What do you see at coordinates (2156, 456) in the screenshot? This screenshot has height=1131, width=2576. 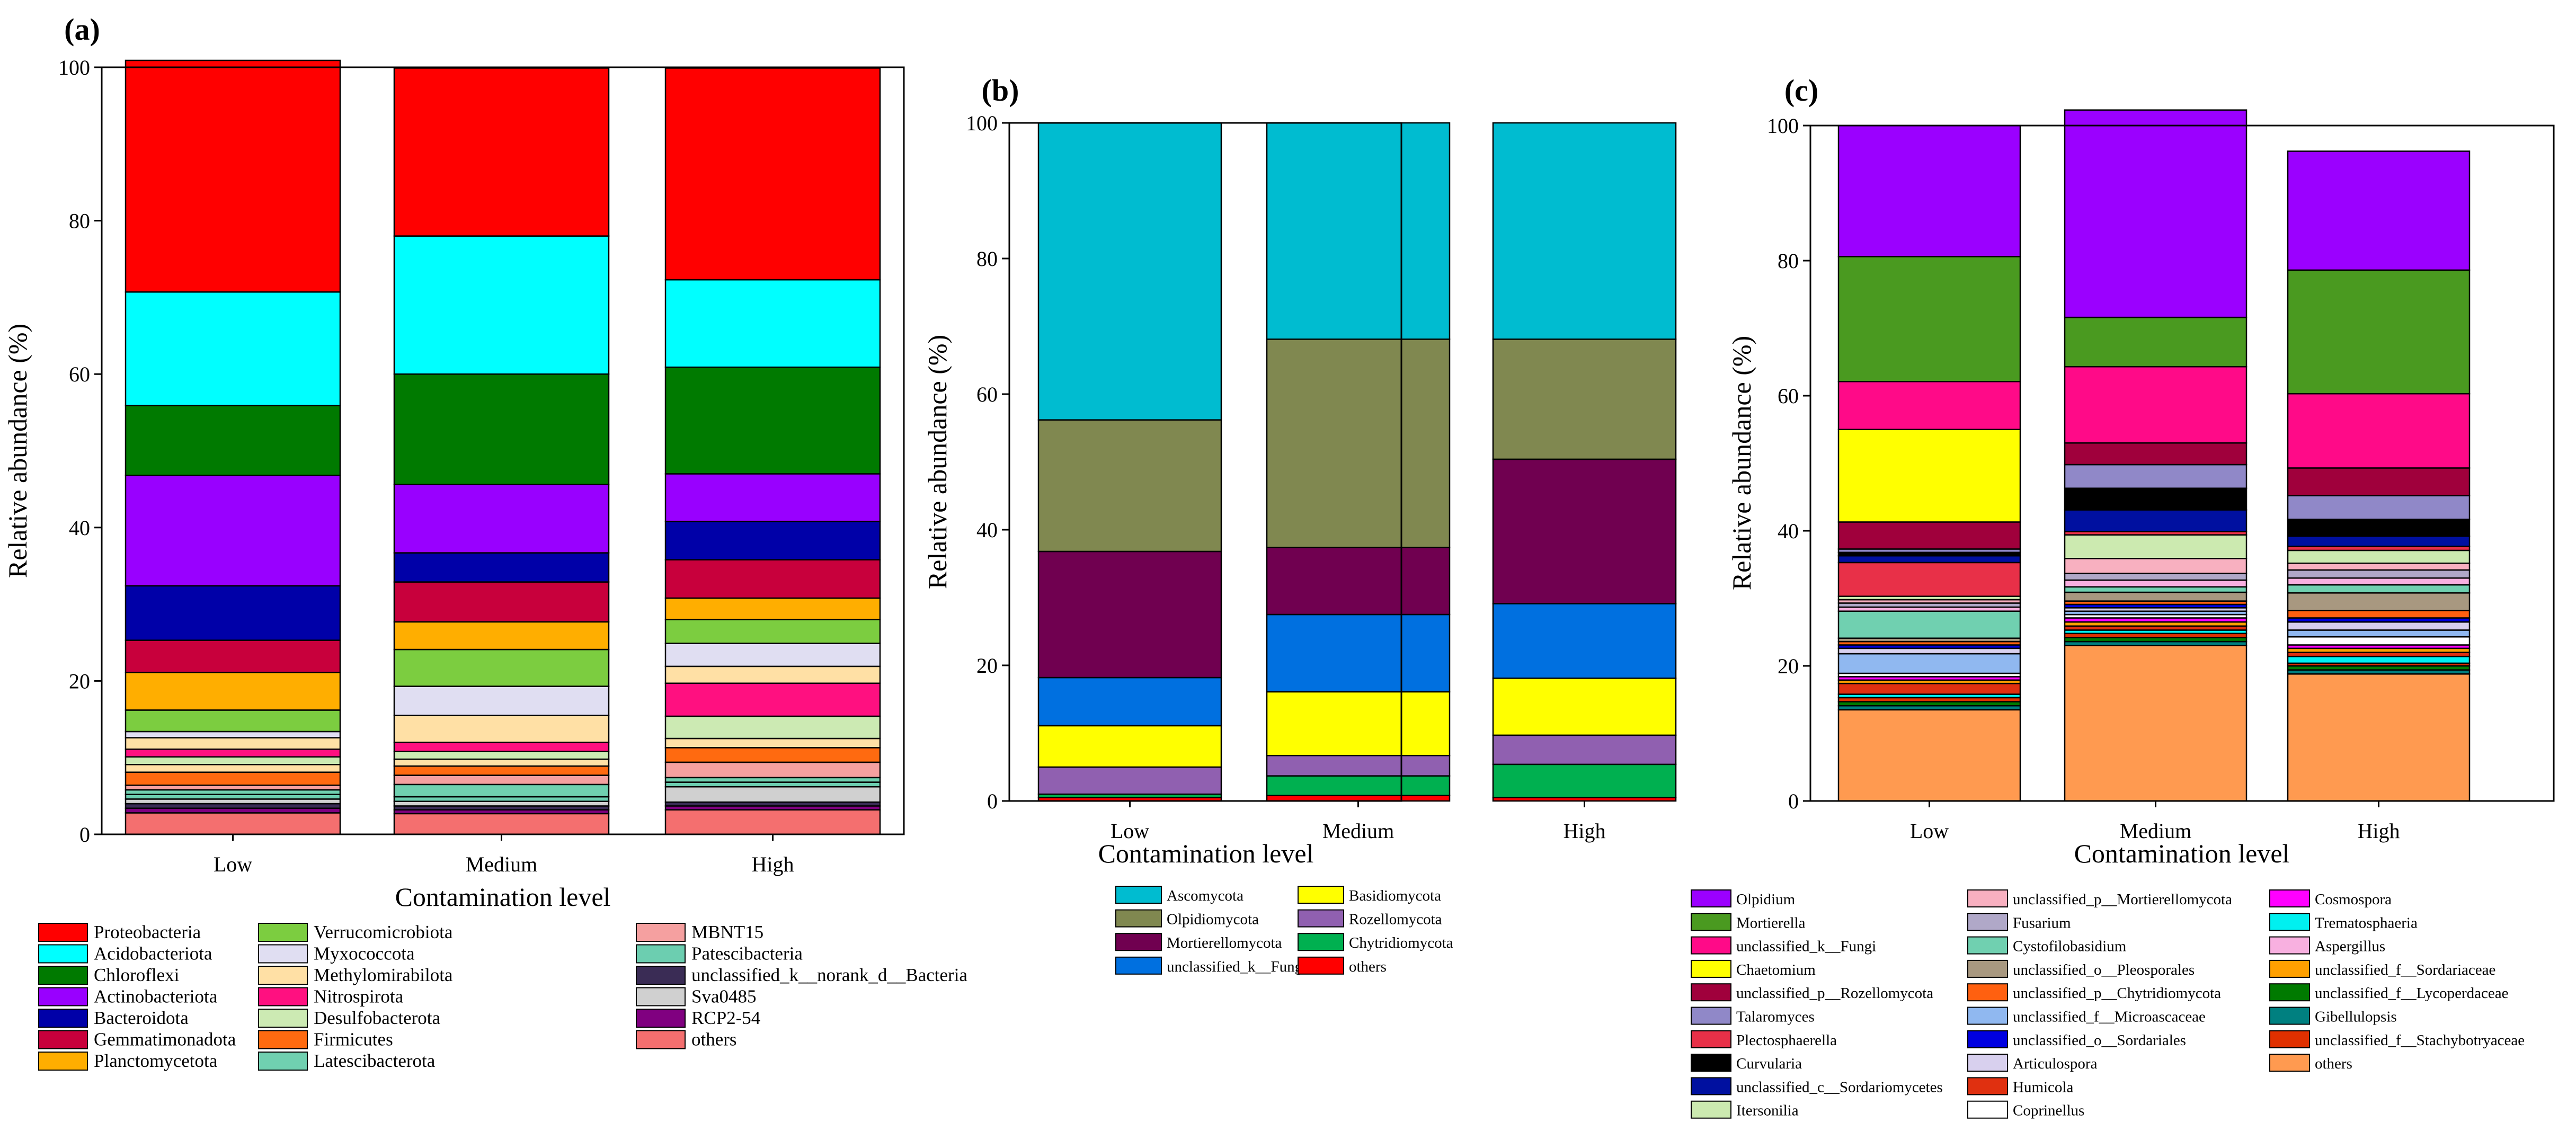 I see `panel-c-bar-medium` at bounding box center [2156, 456].